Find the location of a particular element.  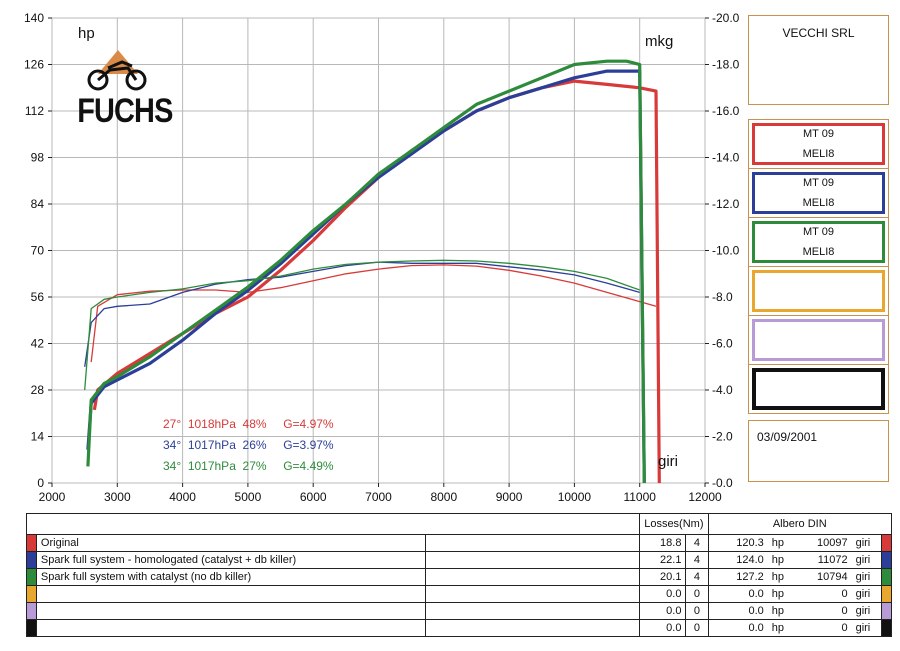

y-left-tick-label: 42 is located at coordinates (38, 344).